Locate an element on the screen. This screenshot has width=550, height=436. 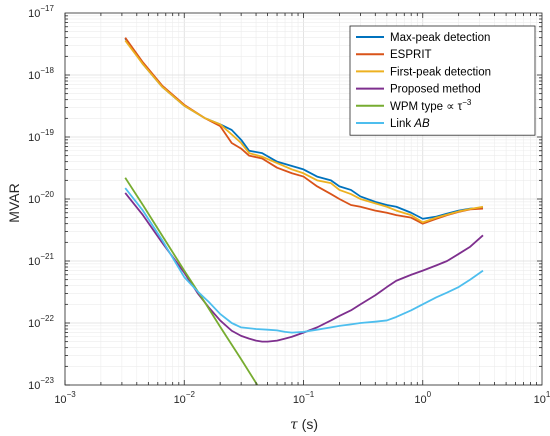
x-tick-label: 10¹ is located at coordinates (542, 398).